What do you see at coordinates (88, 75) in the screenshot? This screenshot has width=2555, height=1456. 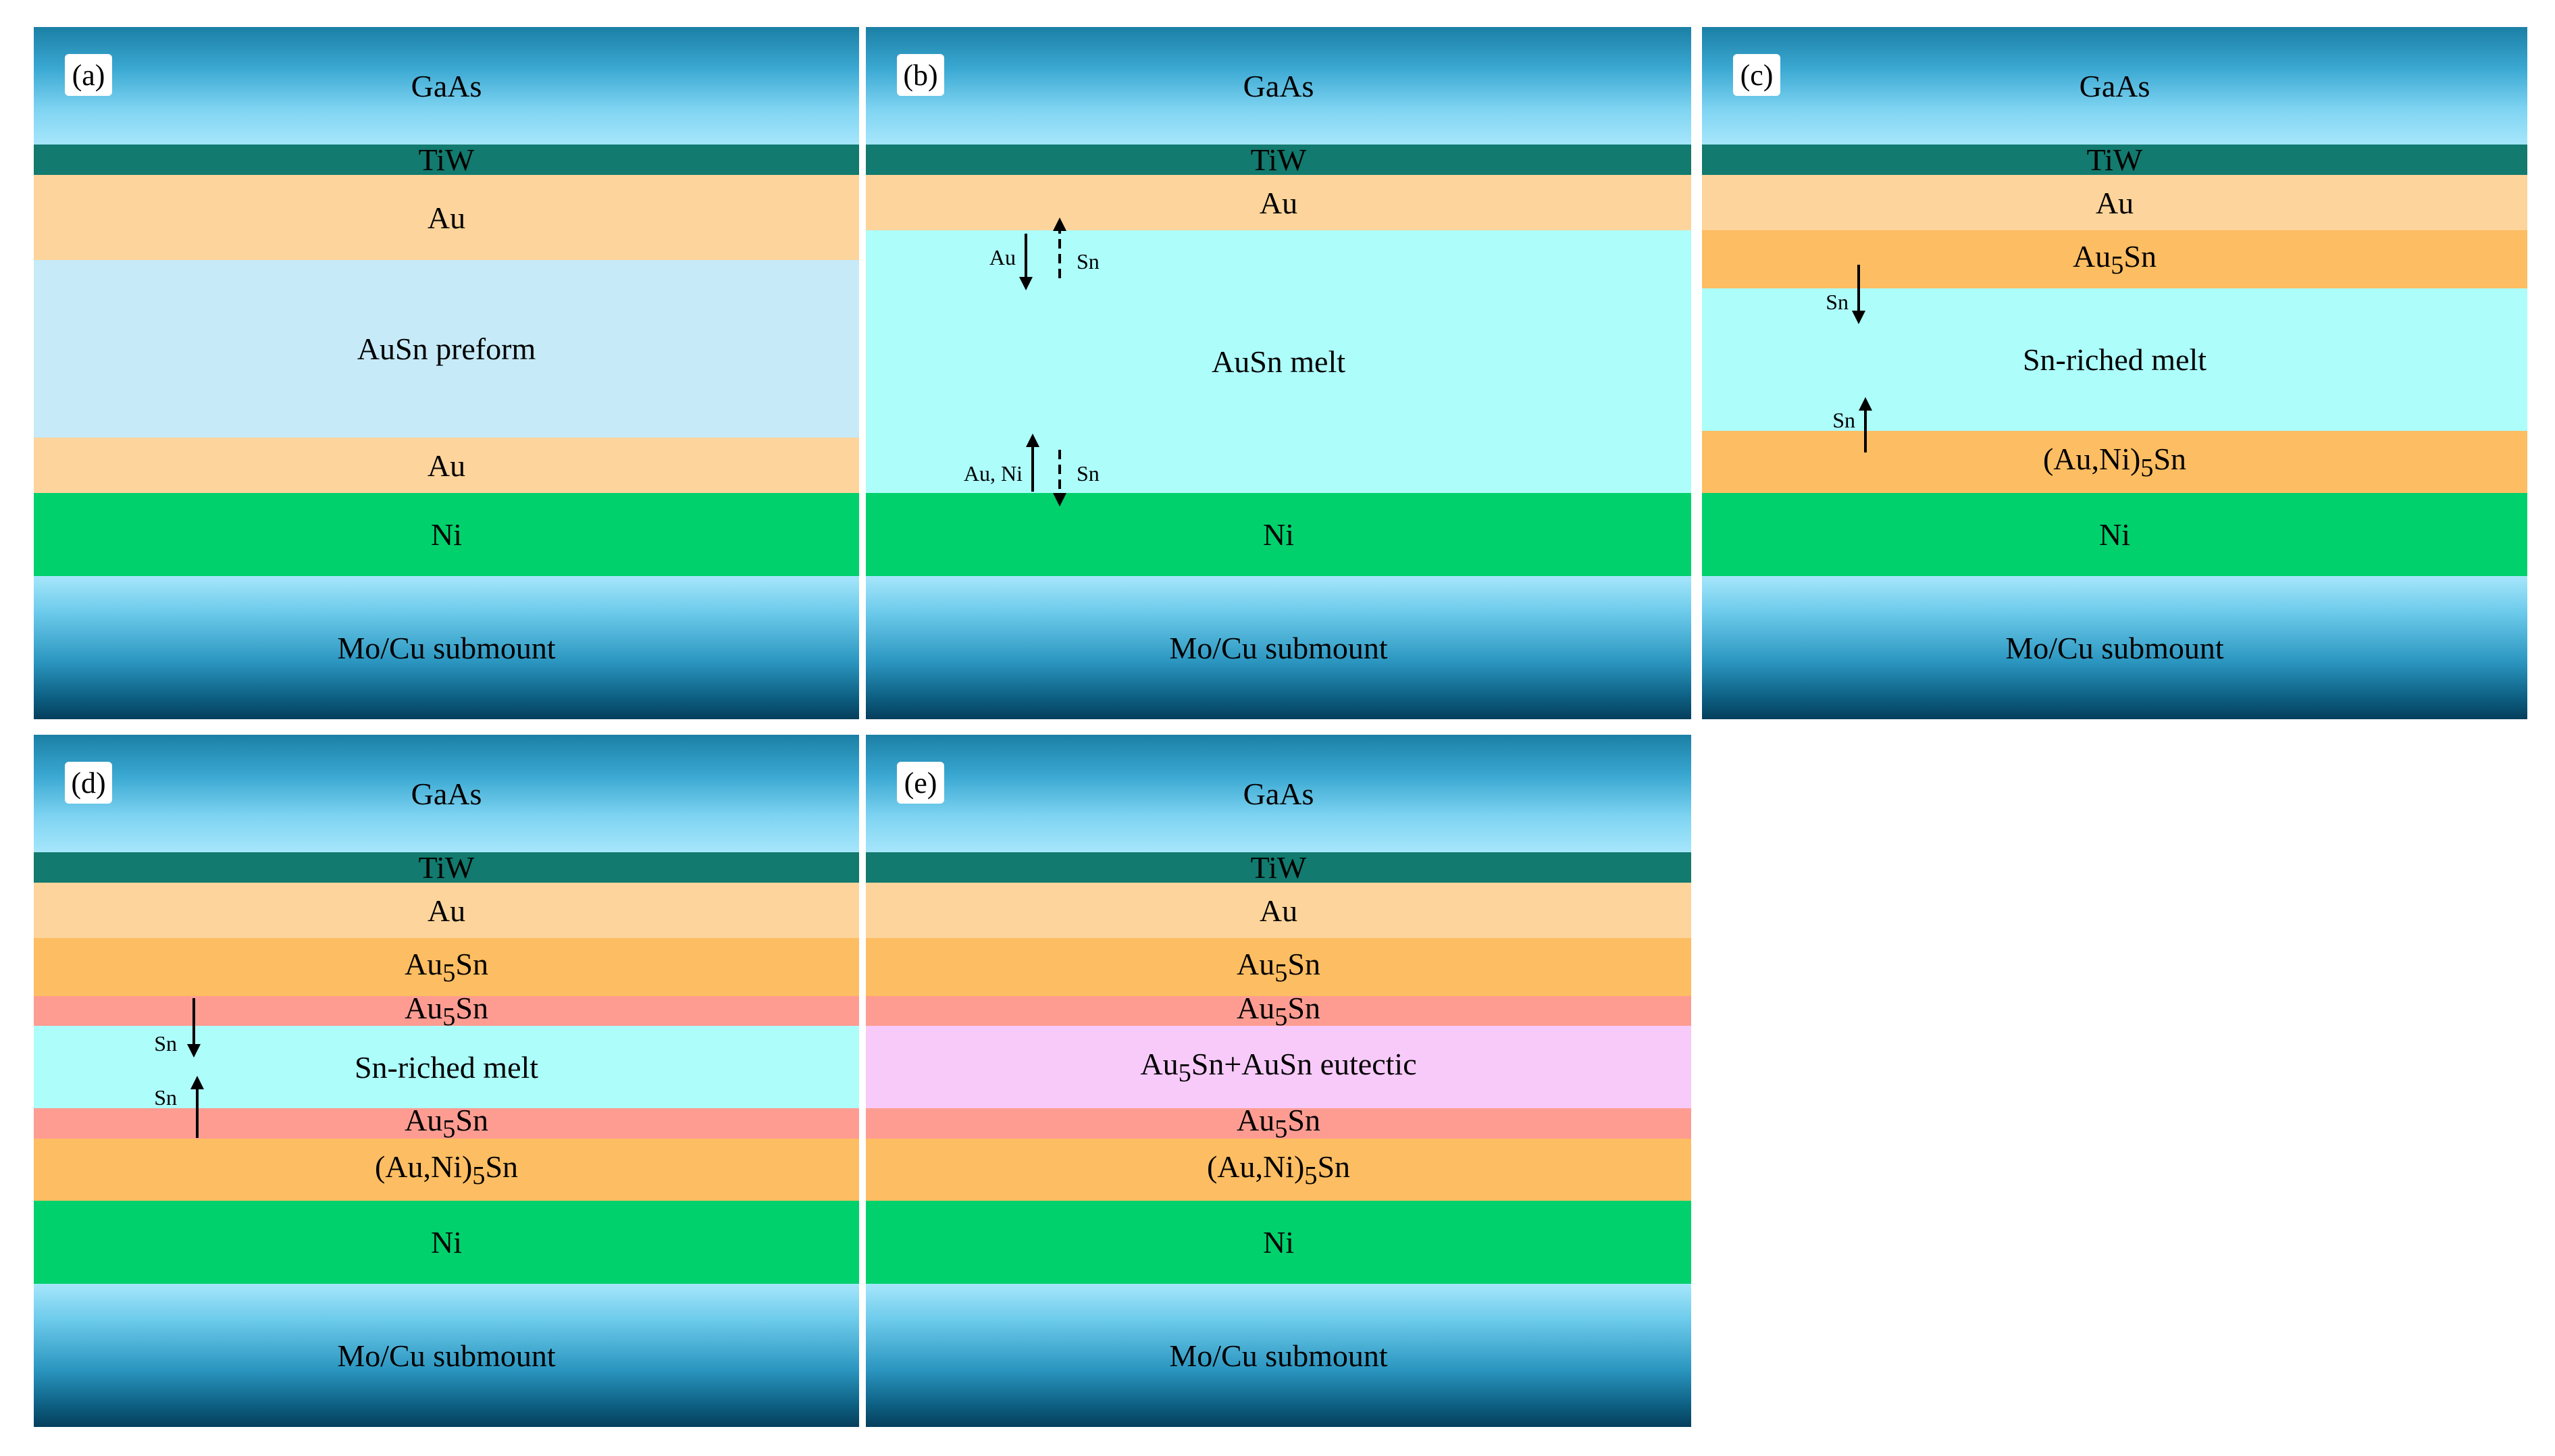 I see `panel-a-tag: (a)` at bounding box center [88, 75].